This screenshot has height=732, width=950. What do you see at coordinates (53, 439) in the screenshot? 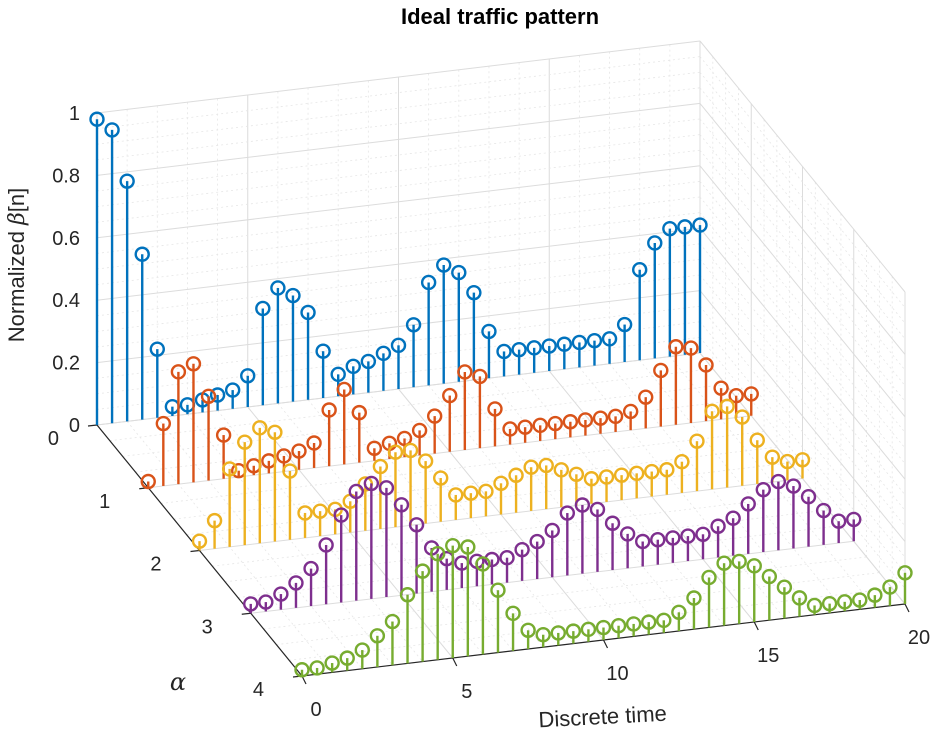
I see `y-tick-label: 0` at bounding box center [53, 439].